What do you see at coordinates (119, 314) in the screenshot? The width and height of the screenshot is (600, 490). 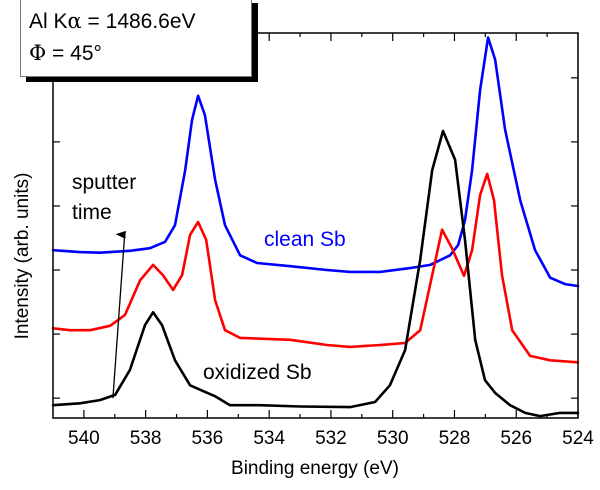 I see `sputter-time-arrow` at bounding box center [119, 314].